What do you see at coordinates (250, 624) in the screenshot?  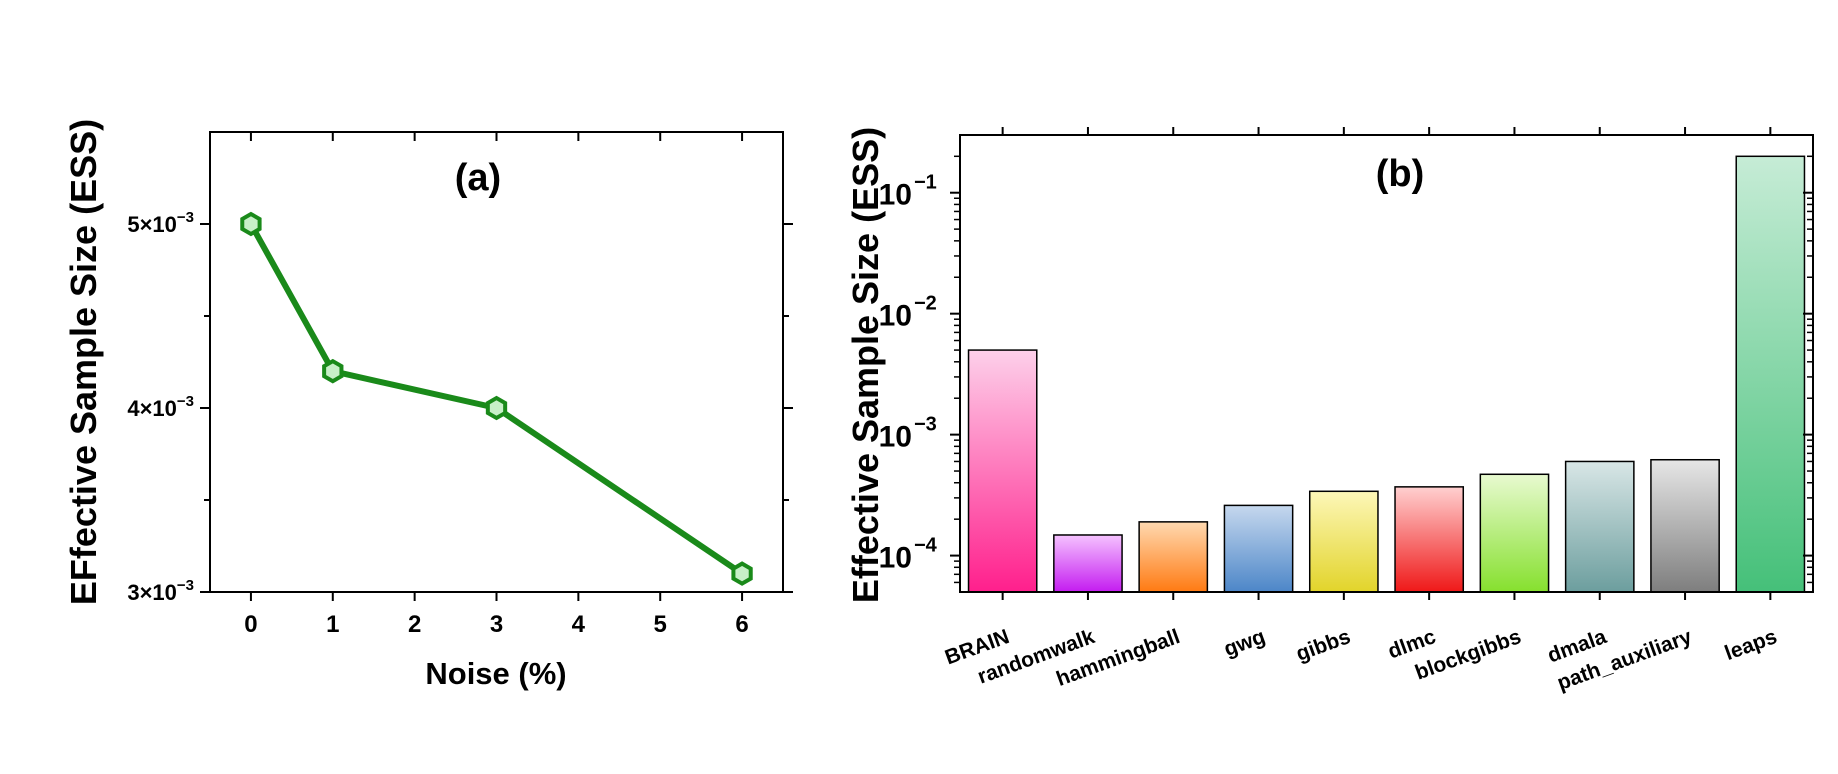 I see `x-tick-label: 0` at bounding box center [250, 624].